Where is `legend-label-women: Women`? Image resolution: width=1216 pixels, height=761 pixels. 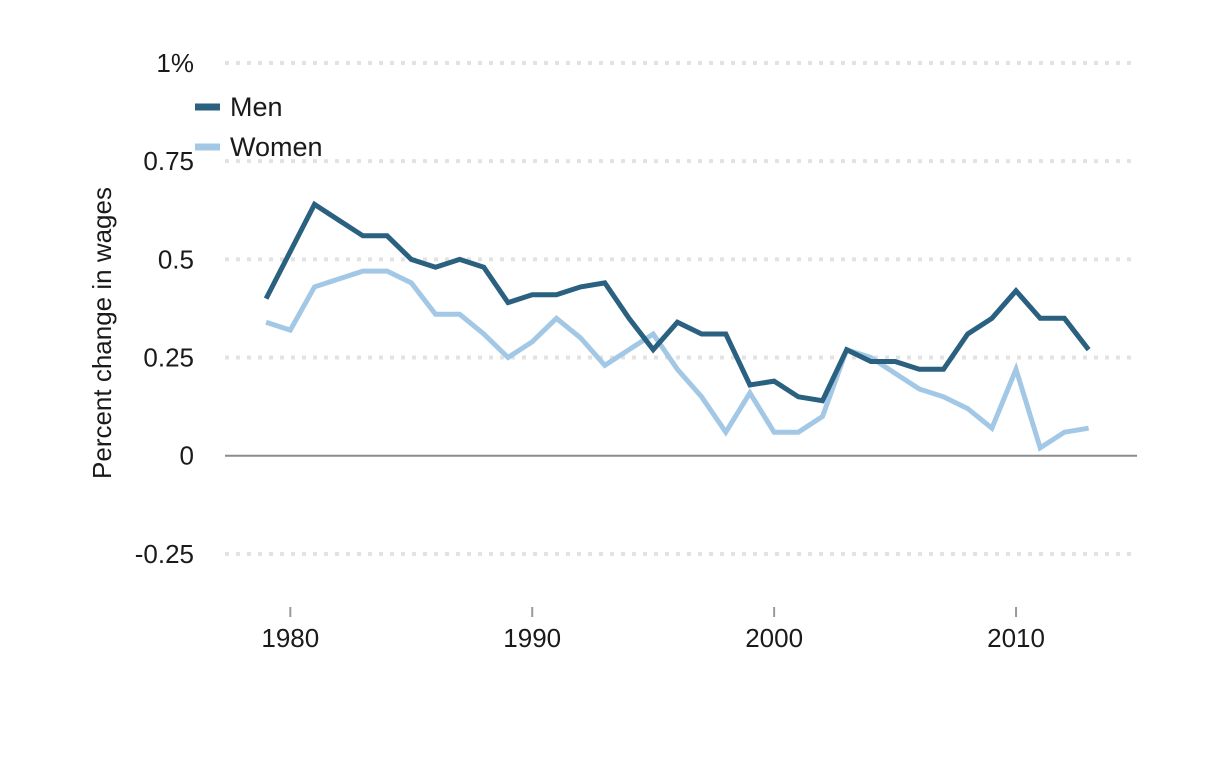 legend-label-women: Women is located at coordinates (276, 147).